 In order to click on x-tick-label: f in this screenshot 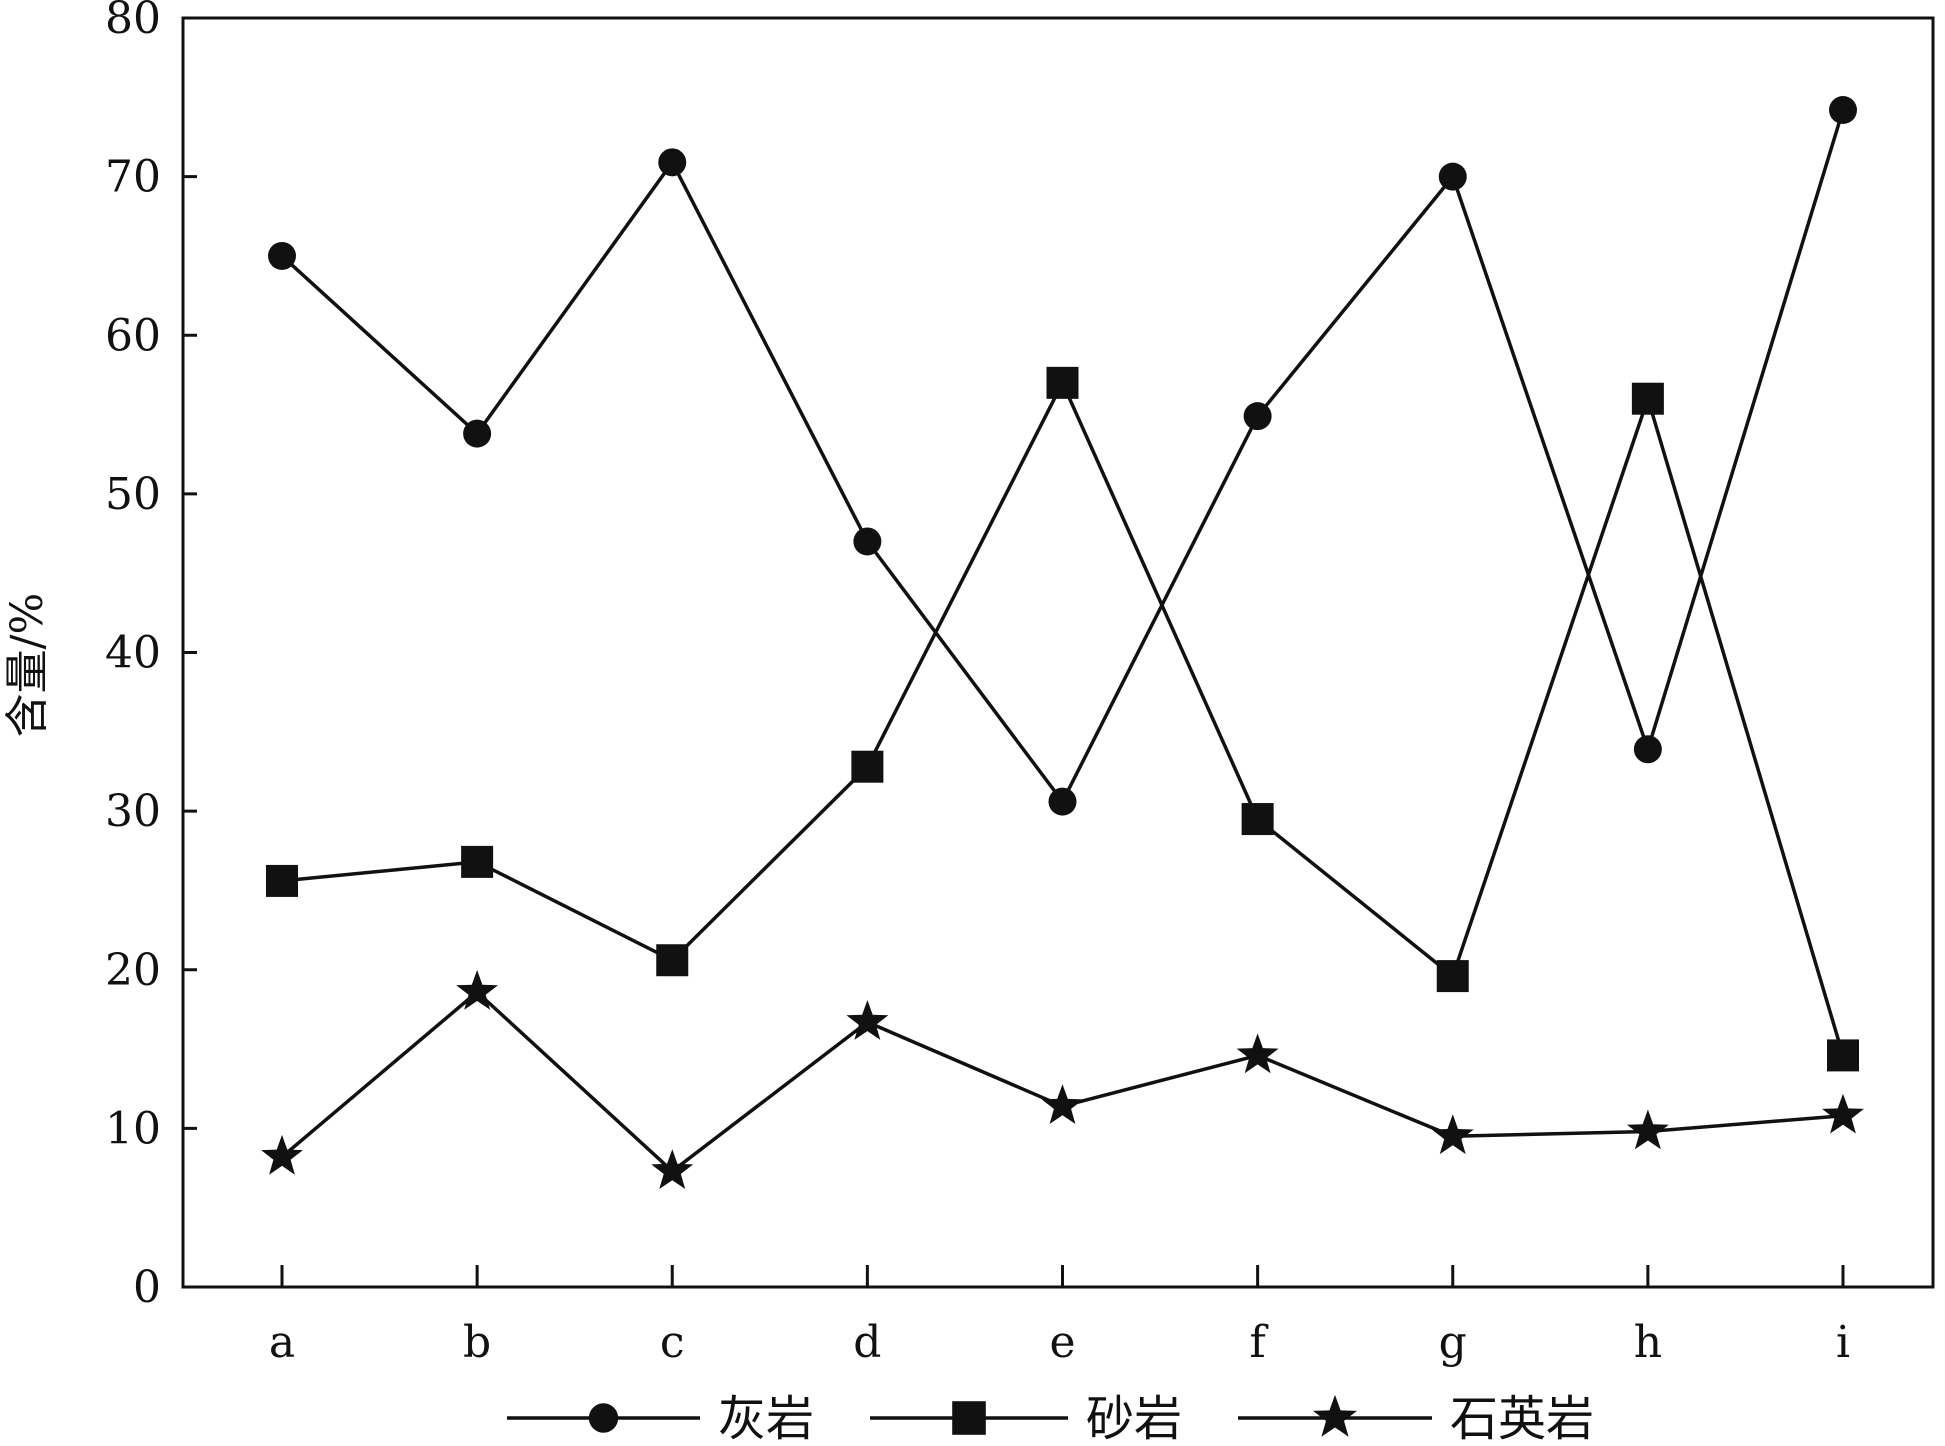, I will do `click(1258, 1342)`.